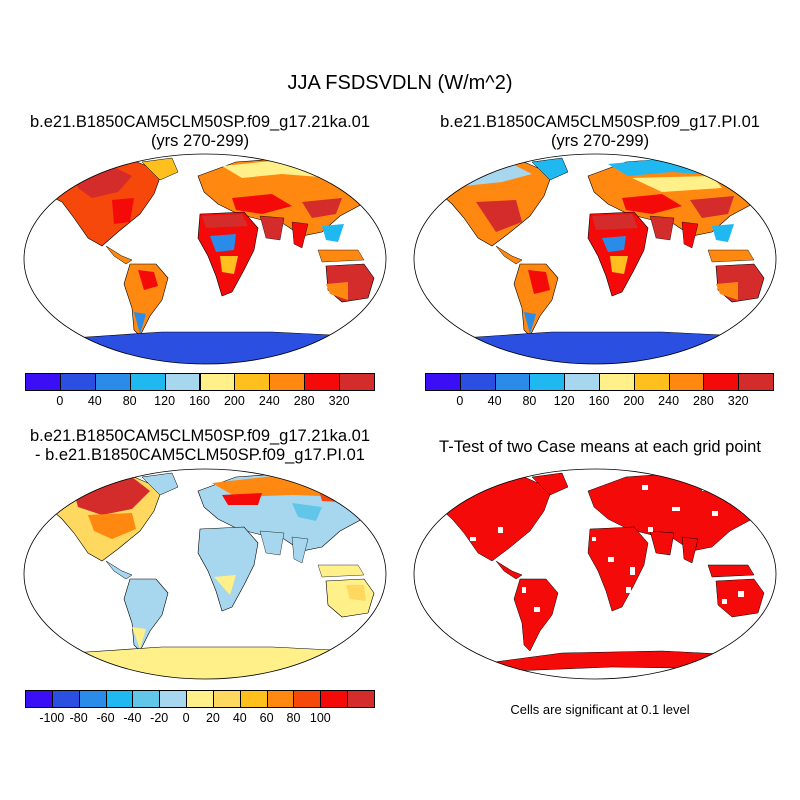  What do you see at coordinates (600, 122) in the screenshot?
I see `panel2-title: b.e21.B1850CAM5CLM50SP.f09_g17.PI.01` at bounding box center [600, 122].